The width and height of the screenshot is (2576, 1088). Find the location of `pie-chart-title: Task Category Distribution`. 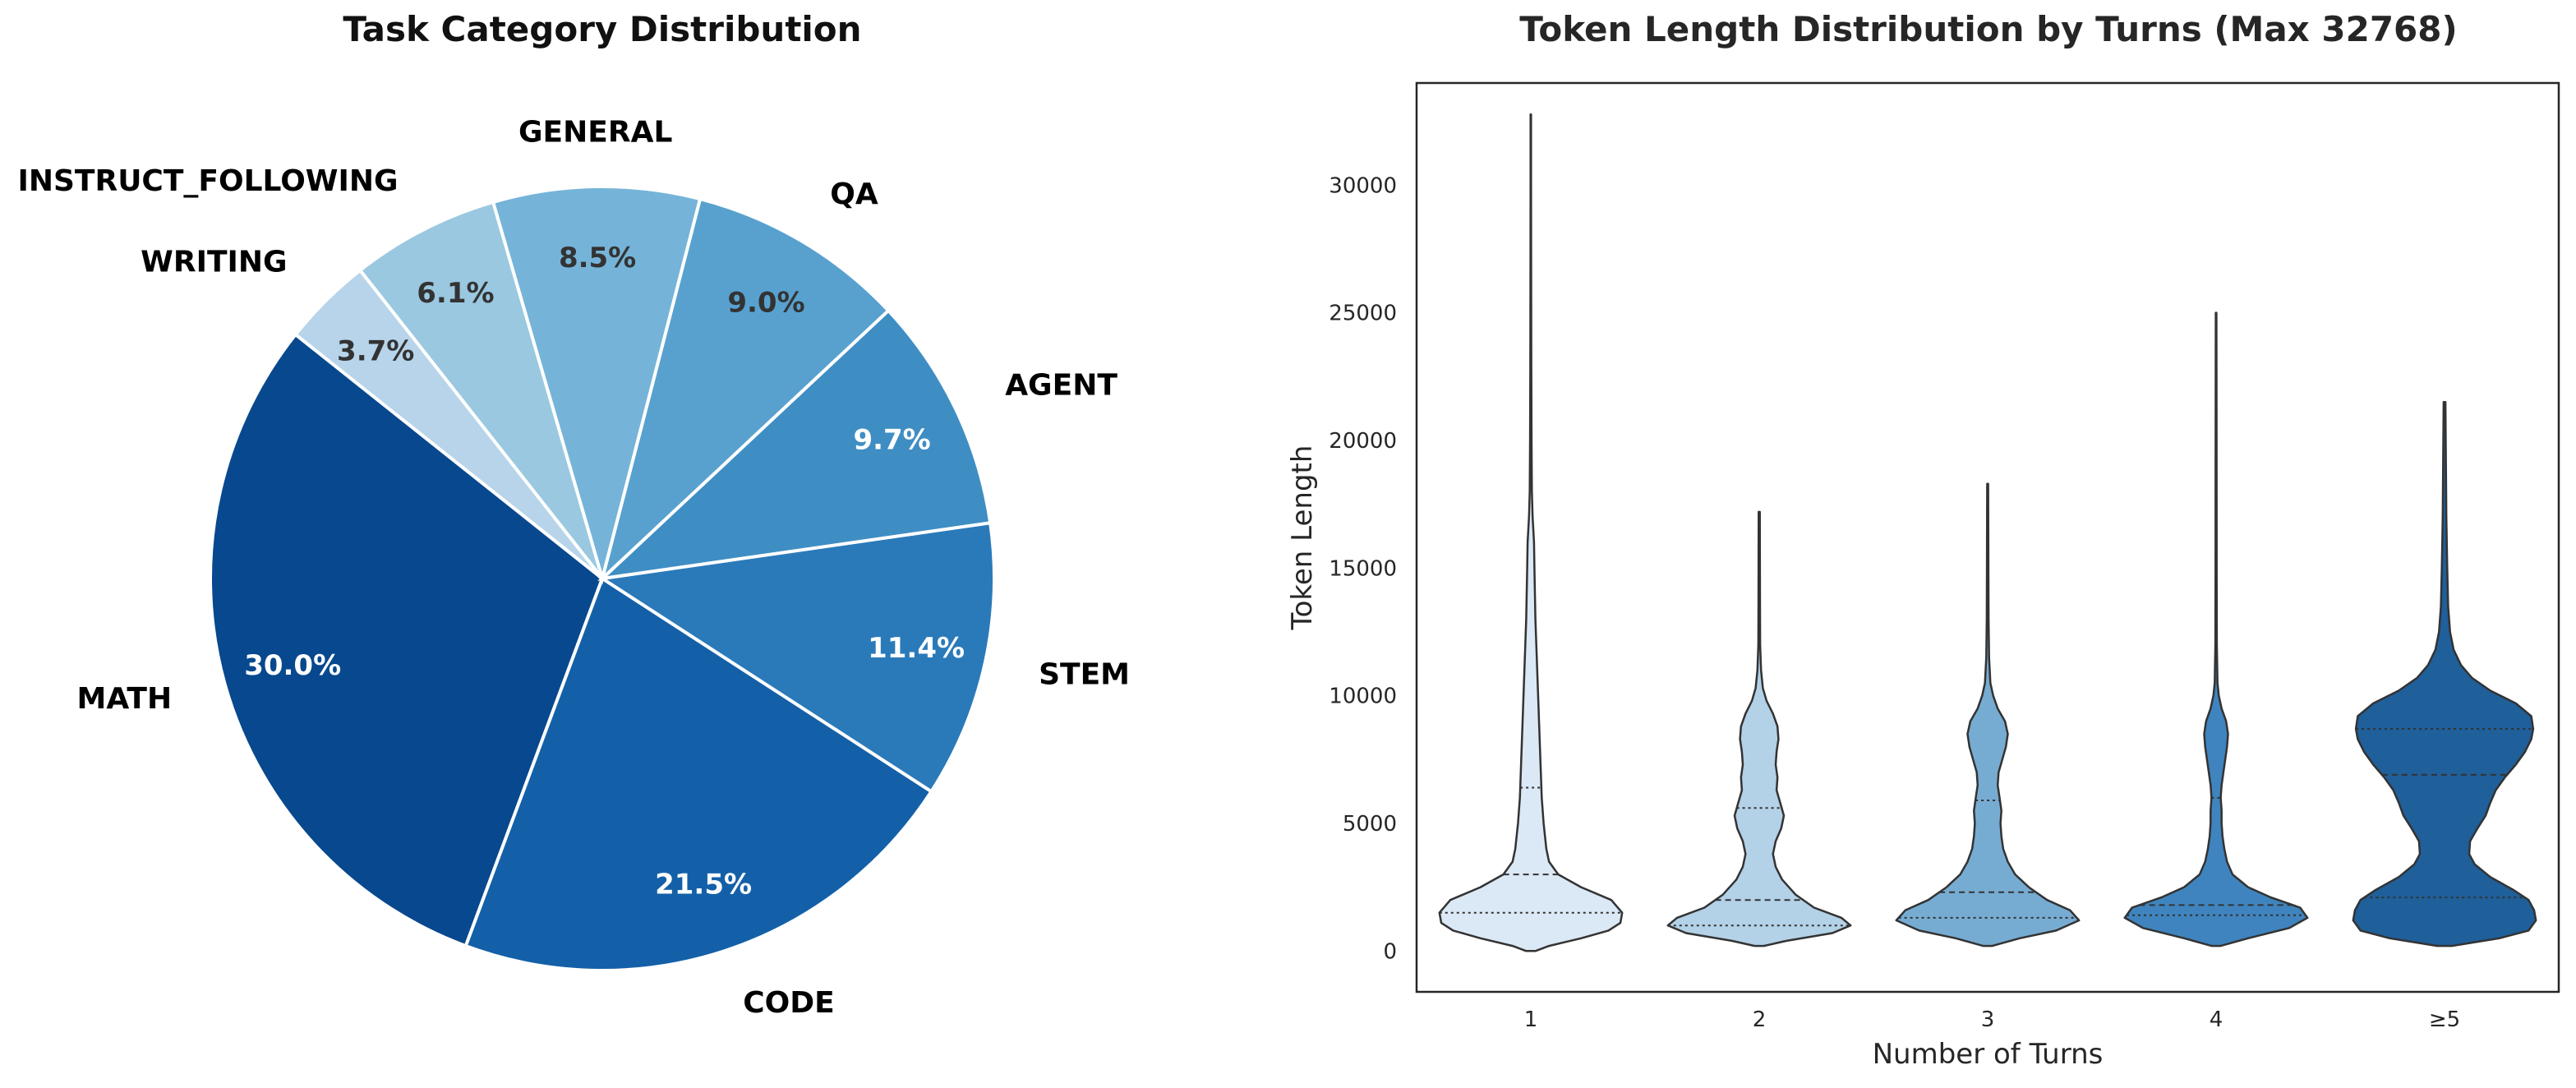

pie-chart-title: Task Category Distribution is located at coordinates (602, 29).